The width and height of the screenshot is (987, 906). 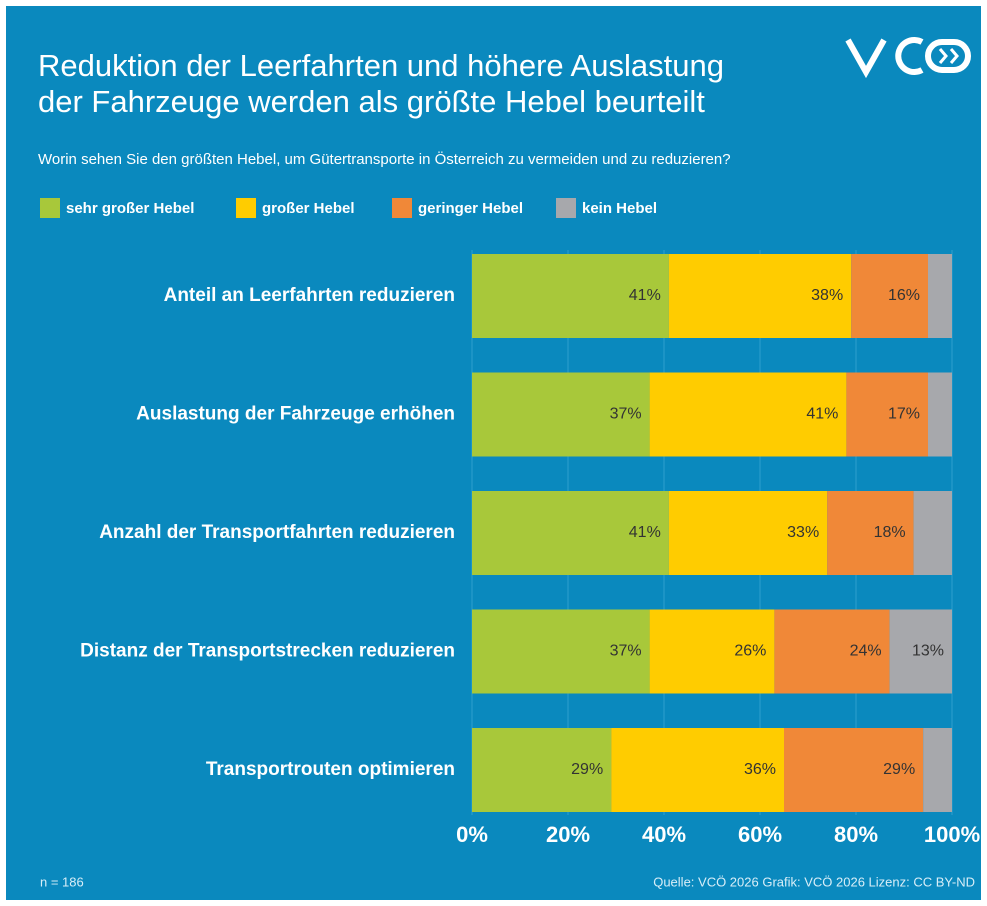 I want to click on value-label: 17%, so click(x=904, y=414).